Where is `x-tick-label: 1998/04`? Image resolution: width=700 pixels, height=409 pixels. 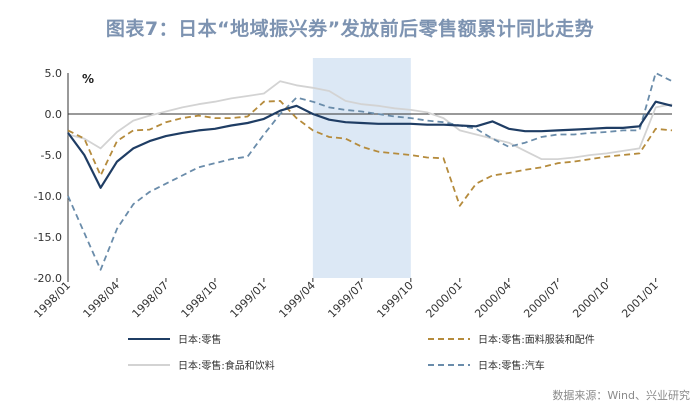 x-tick-label: 1998/04 is located at coordinates (102, 300).